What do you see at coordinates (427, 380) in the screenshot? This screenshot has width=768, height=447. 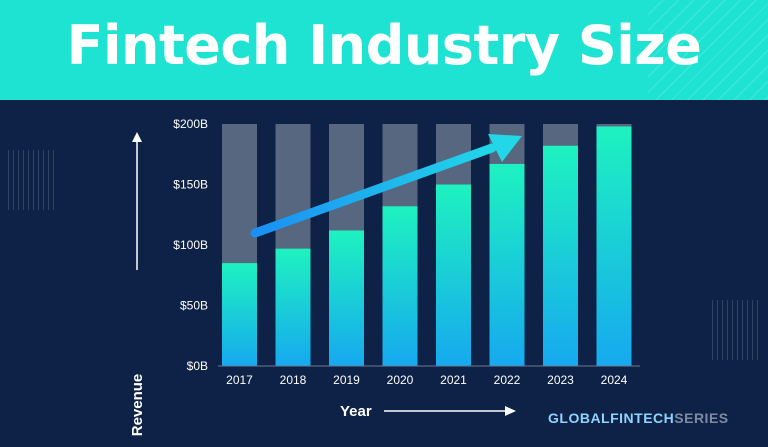 I see `x-axis-ticks: 2017 2018 2019 2020 2021 2022 2023 2024` at bounding box center [427, 380].